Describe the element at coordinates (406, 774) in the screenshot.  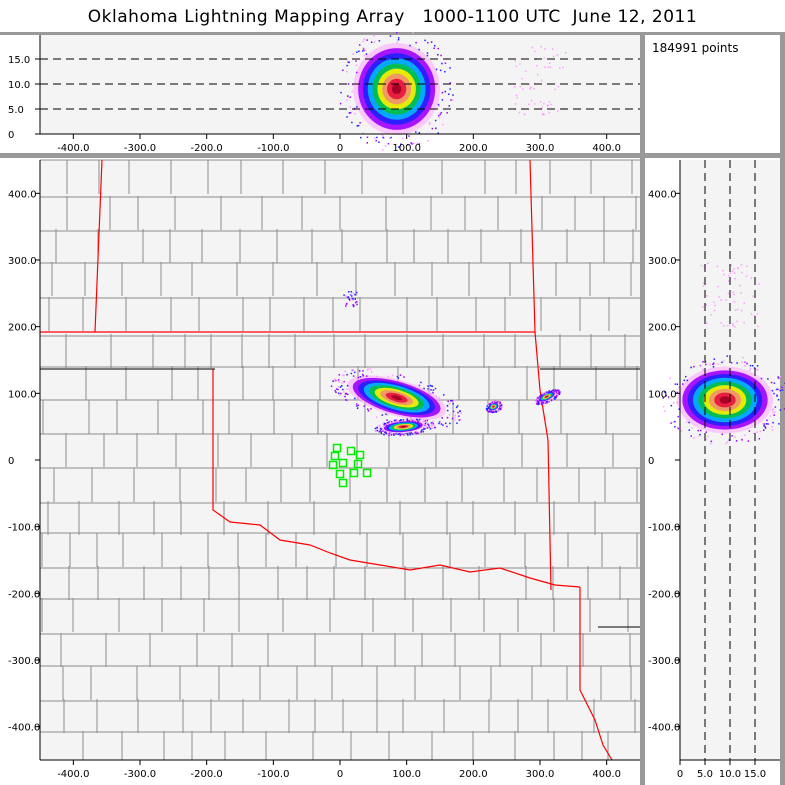
I see `map-x-tick-label: 100.0` at that location.